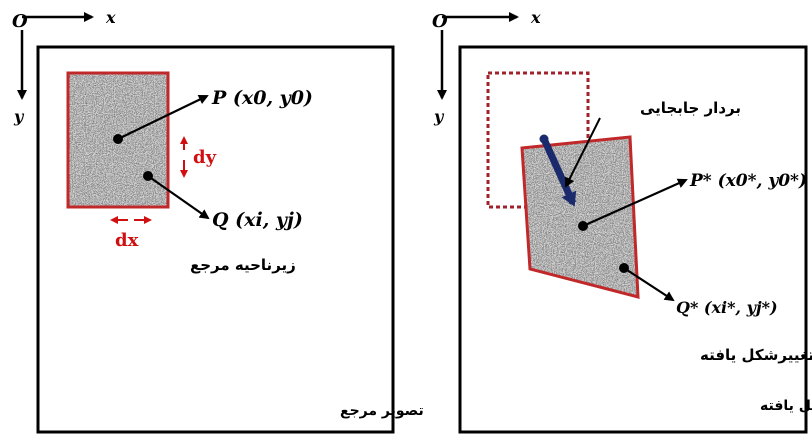 This screenshot has width=812, height=437. Describe the element at coordinates (690, 108) in the screenshot. I see `displacement-label: بردار جابجایی` at that location.